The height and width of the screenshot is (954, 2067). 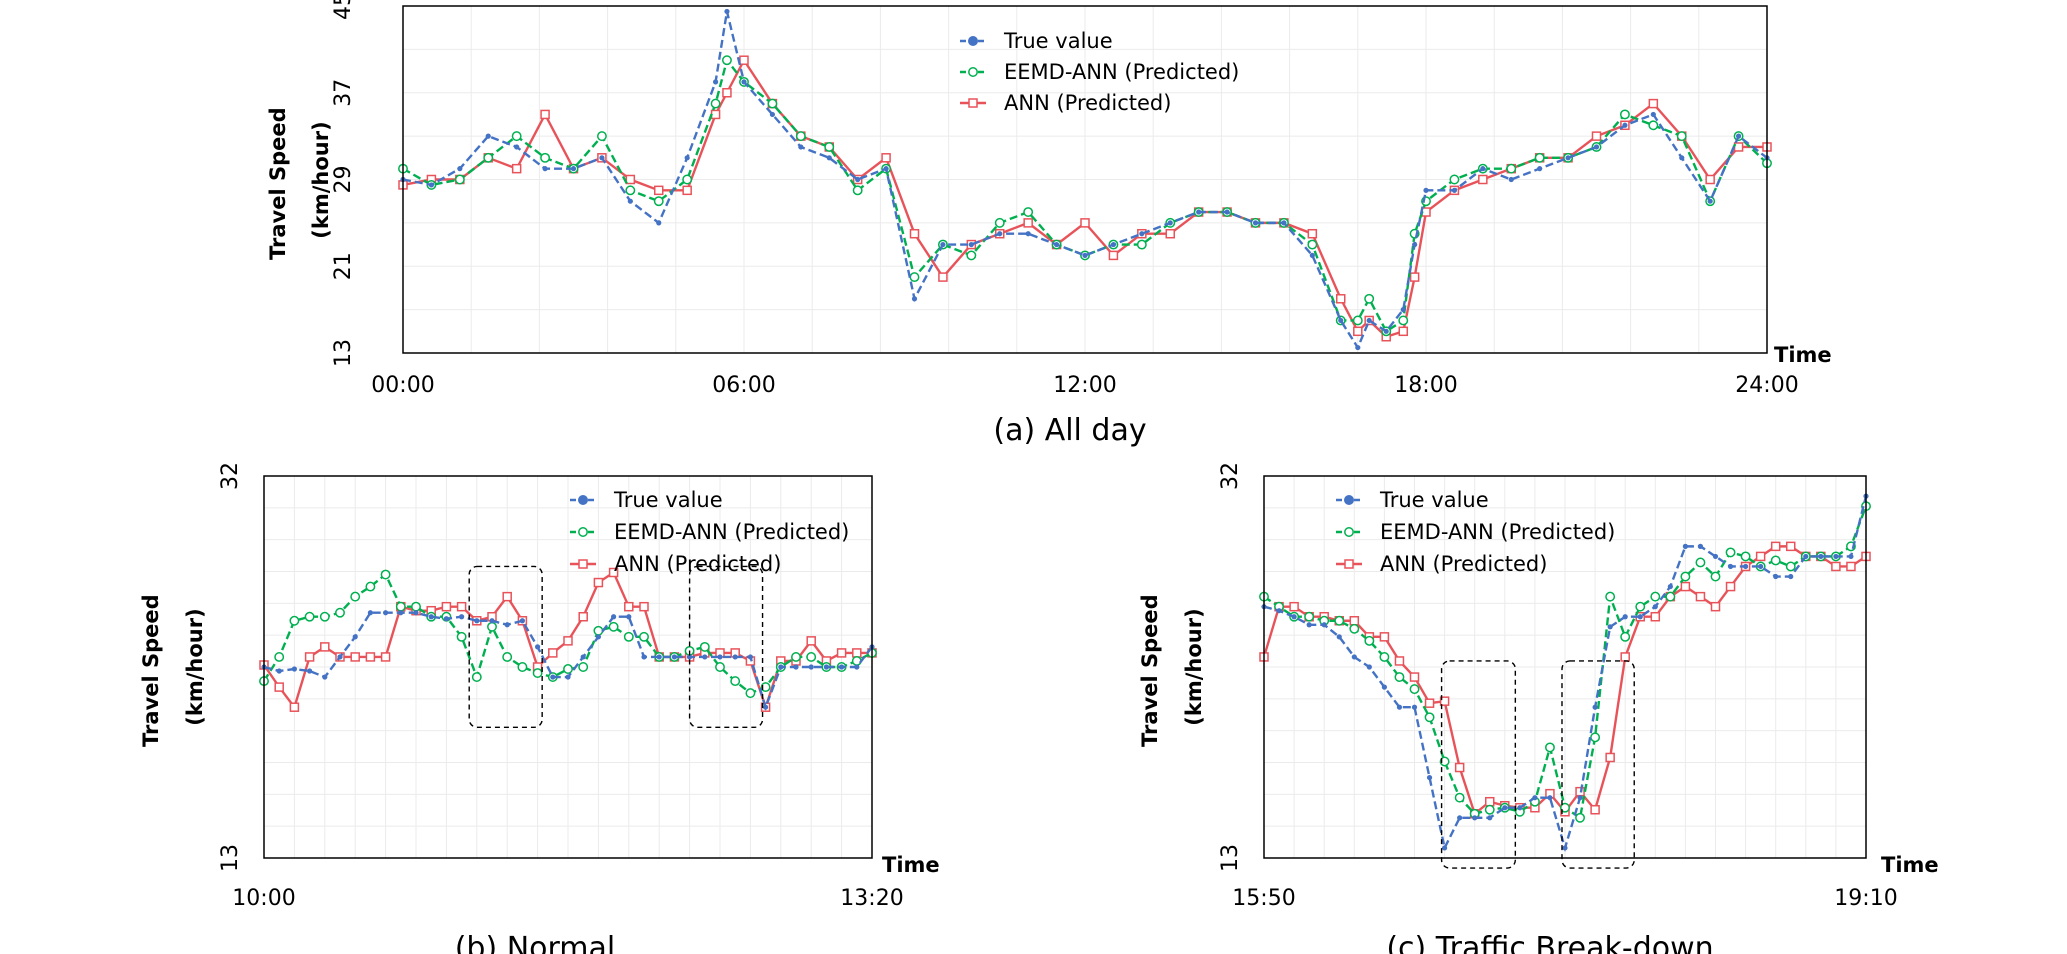 I want to click on y-tick-label: 37, so click(x=343, y=93).